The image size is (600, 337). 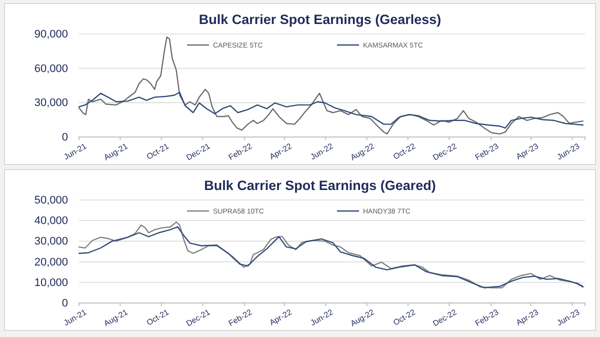 What do you see at coordinates (51, 68) in the screenshot?
I see `y-tick-label: 60,000` at bounding box center [51, 68].